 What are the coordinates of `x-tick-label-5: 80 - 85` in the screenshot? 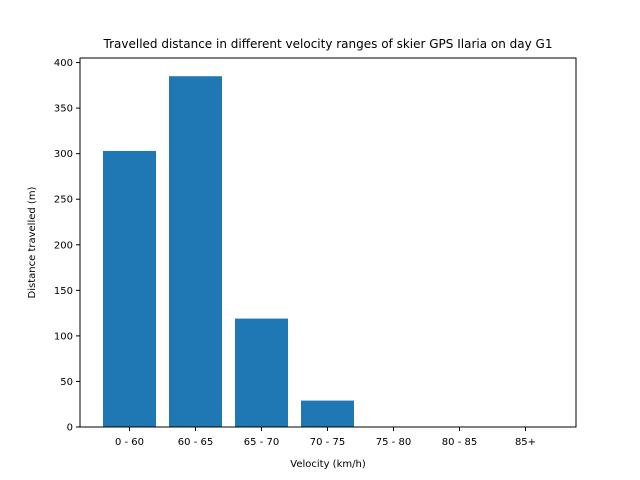 It's located at (459, 442).